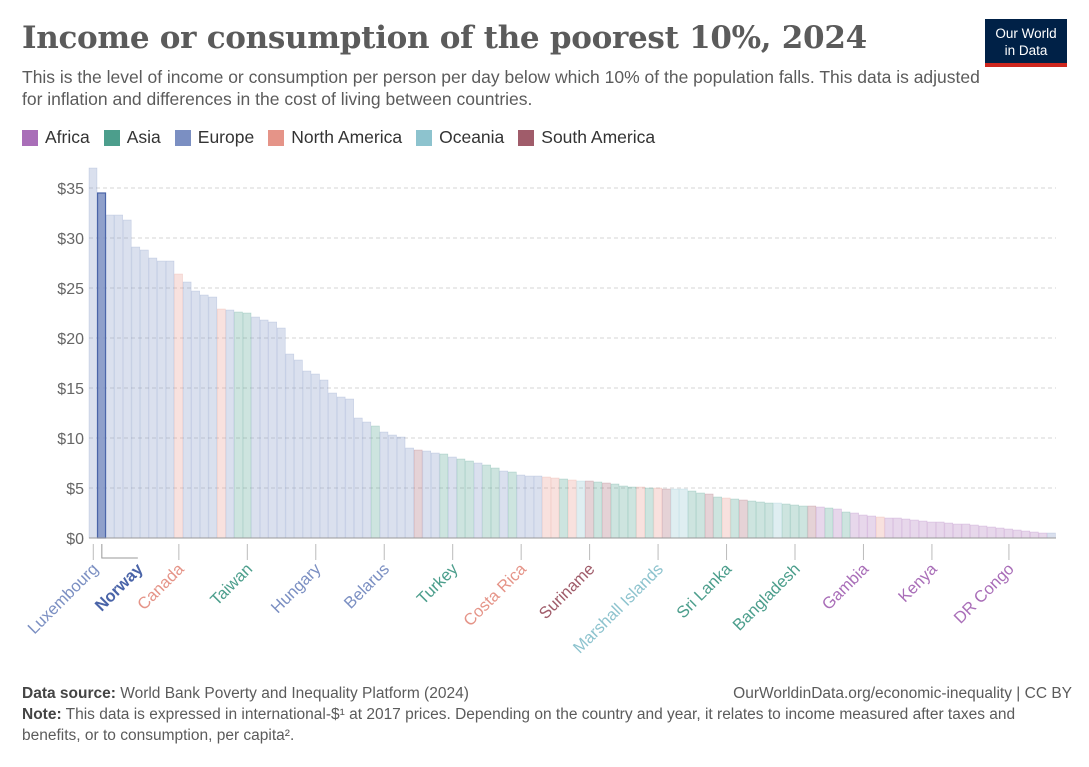  What do you see at coordinates (56, 137) in the screenshot?
I see `legend-item-africa: Africa` at bounding box center [56, 137].